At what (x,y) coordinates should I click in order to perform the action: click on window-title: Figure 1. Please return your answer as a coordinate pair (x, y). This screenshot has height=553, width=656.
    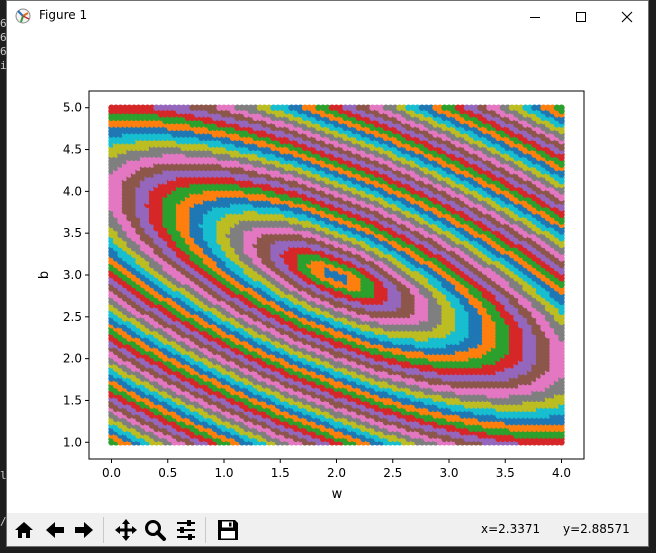
    Looking at the image, I should click on (63, 15).